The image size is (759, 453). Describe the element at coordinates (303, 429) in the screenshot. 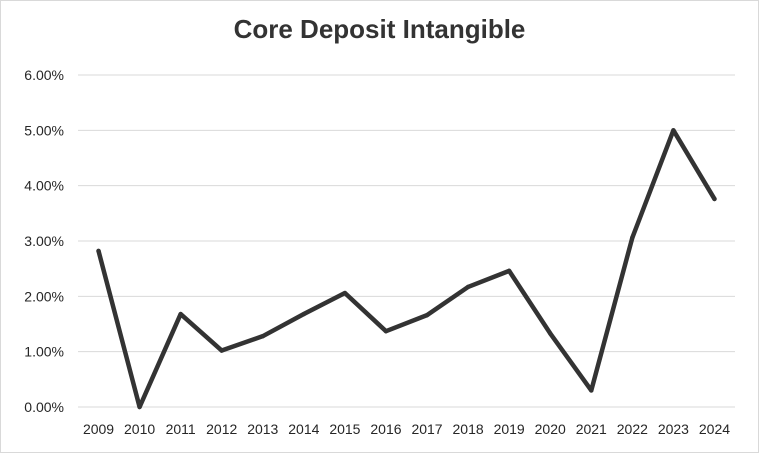

I see `x-tick-label: 2014` at that location.